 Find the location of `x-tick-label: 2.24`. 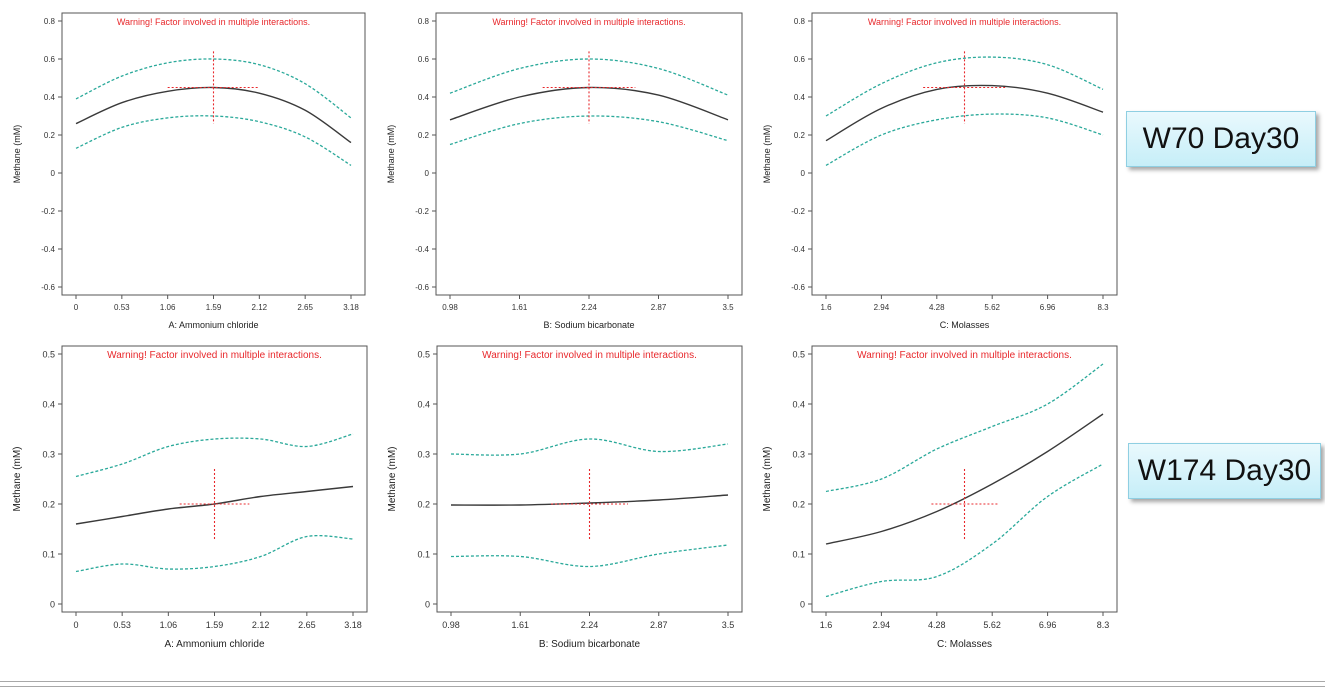

x-tick-label: 2.24 is located at coordinates (589, 307).